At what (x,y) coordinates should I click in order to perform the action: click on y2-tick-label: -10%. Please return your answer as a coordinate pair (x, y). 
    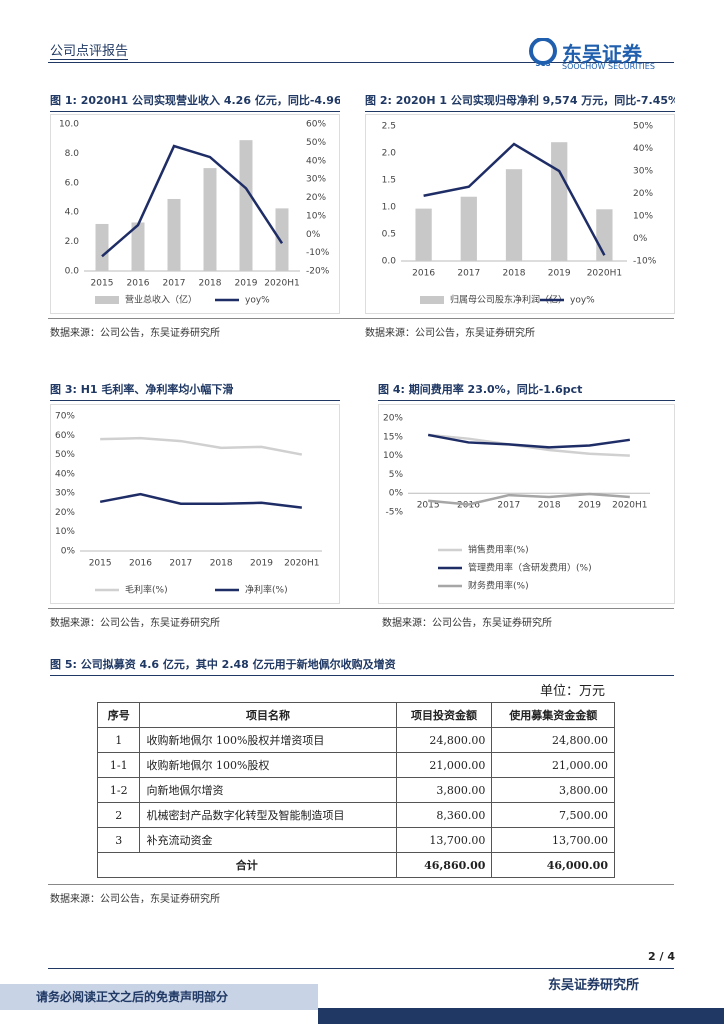
    Looking at the image, I should click on (318, 253).